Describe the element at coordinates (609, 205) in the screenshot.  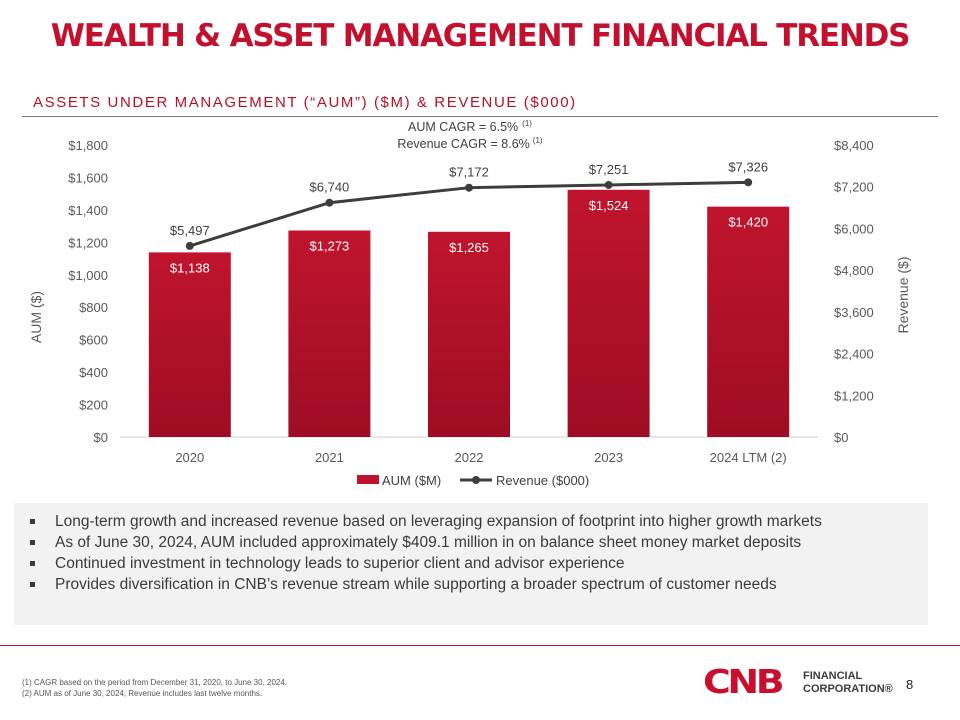
I see `aum-bar-label: $1,524` at that location.